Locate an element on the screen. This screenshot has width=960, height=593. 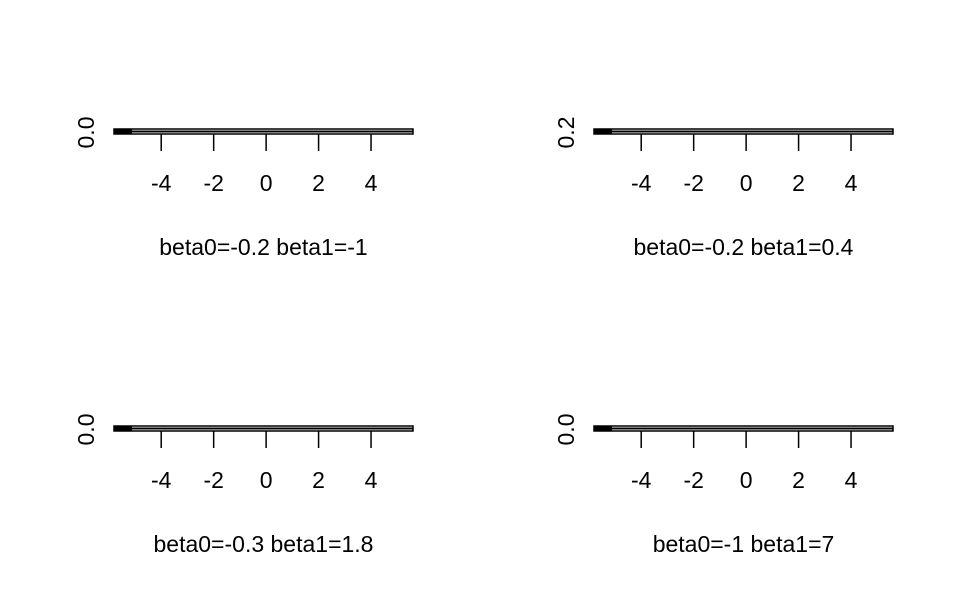
y-tick-label: 0.2 is located at coordinates (566, 133).